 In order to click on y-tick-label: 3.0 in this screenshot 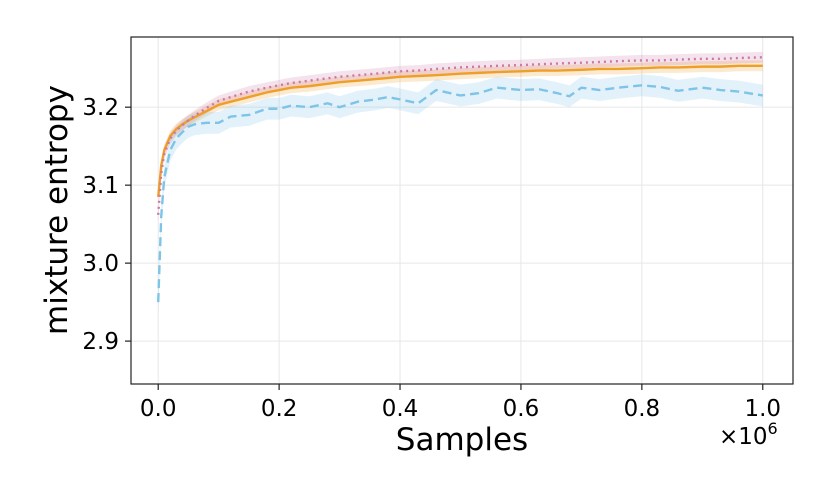, I will do `click(100, 264)`.